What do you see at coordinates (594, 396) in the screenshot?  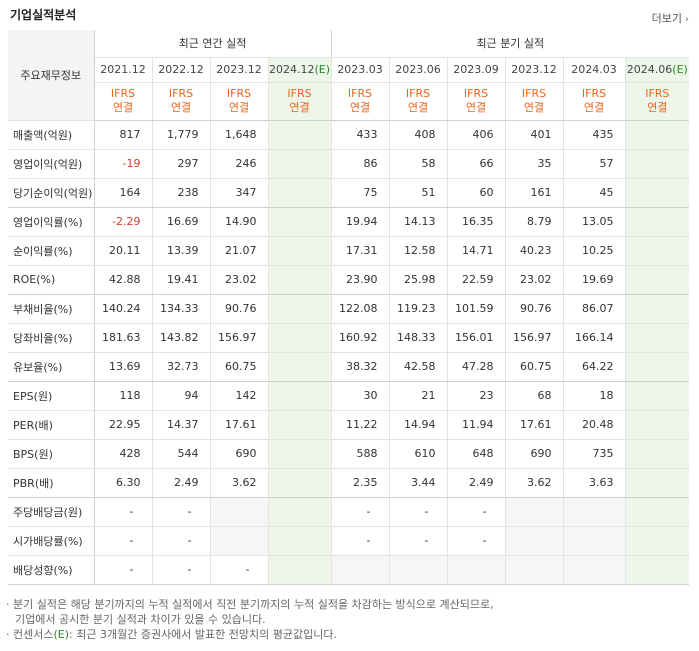 I see `table-cell: 18` at bounding box center [594, 396].